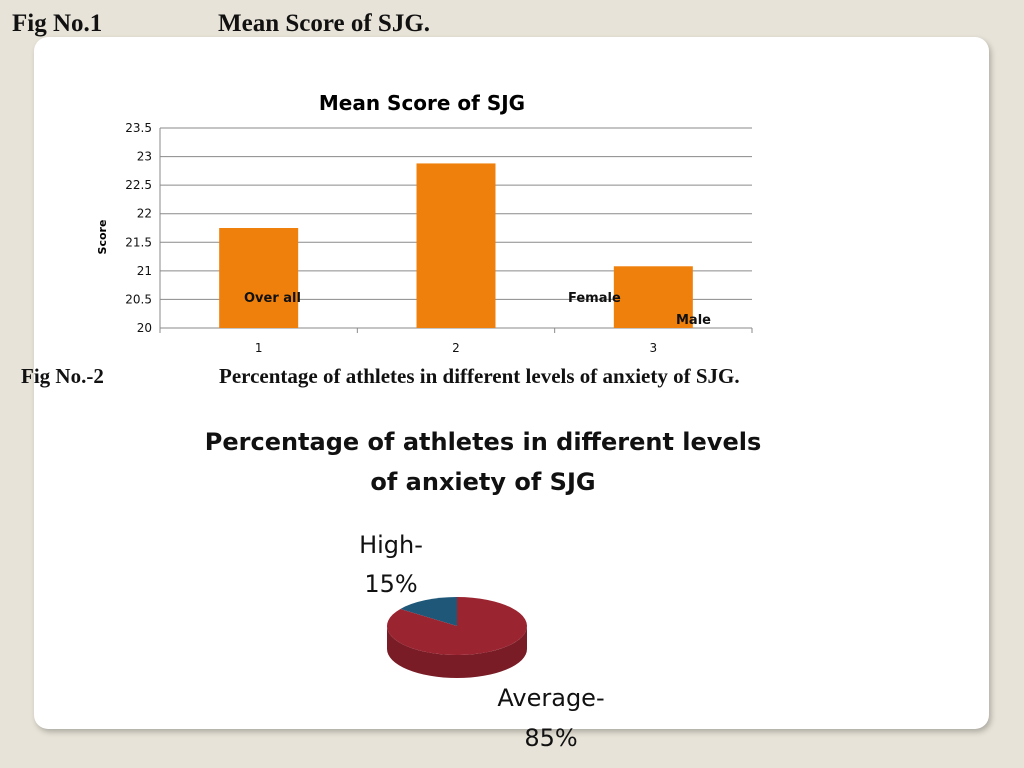 The height and width of the screenshot is (768, 1024). Describe the element at coordinates (62, 376) in the screenshot. I see `fig2-number: Fig No.-2` at that location.